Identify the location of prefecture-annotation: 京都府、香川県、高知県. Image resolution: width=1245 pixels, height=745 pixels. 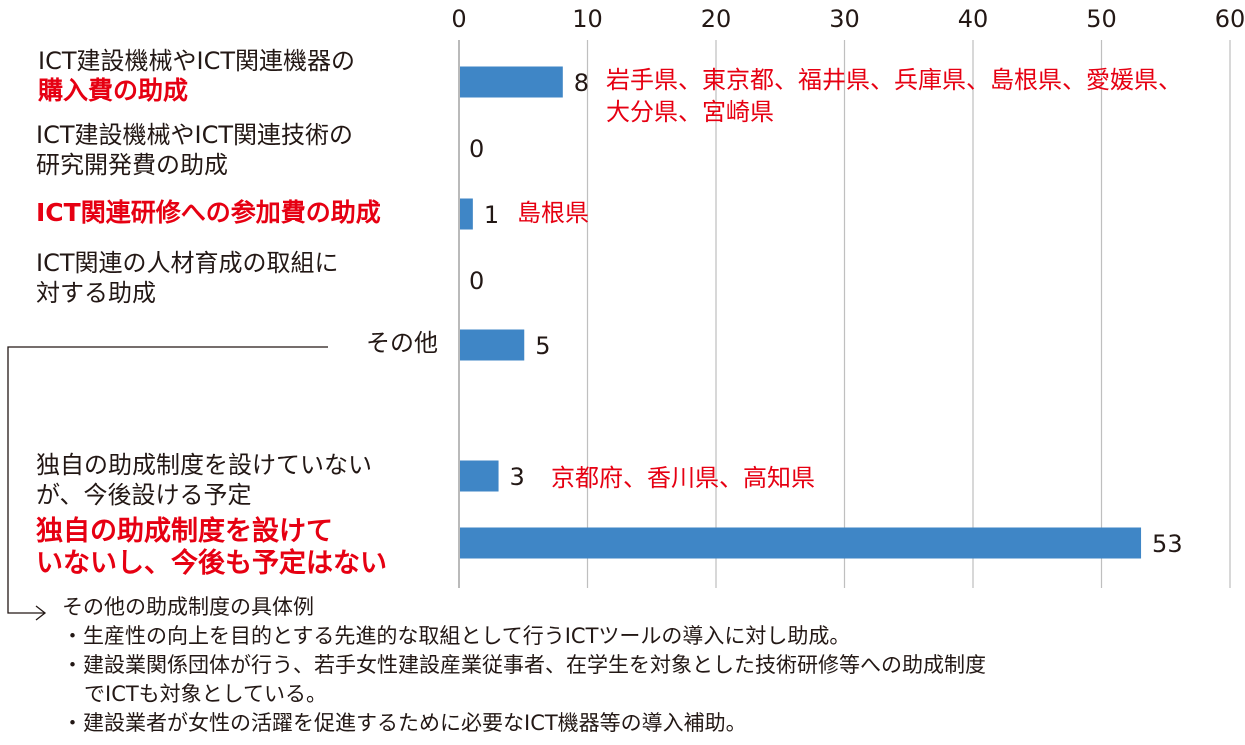
(683, 478).